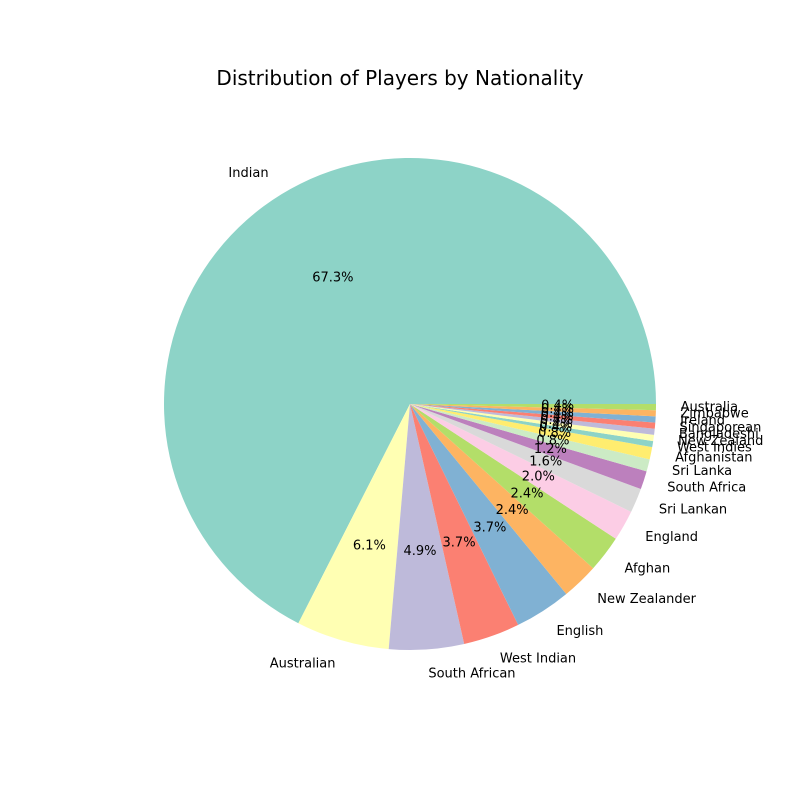 This screenshot has height=805, width=800. Describe the element at coordinates (702, 471) in the screenshot. I see `slice-label-10: Sri Lanka` at that location.